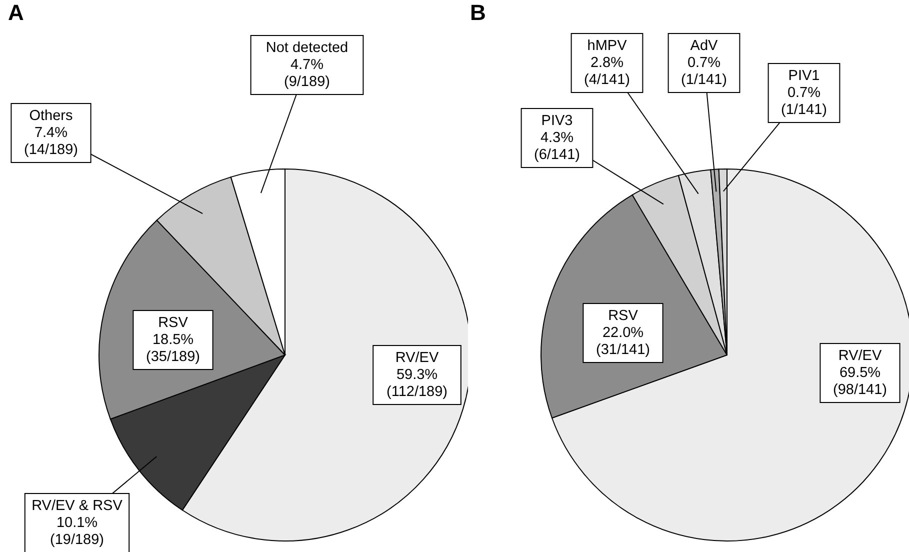 The image size is (909, 552). I want to click on data-label: 22.0% (31/141), so click(623, 341).